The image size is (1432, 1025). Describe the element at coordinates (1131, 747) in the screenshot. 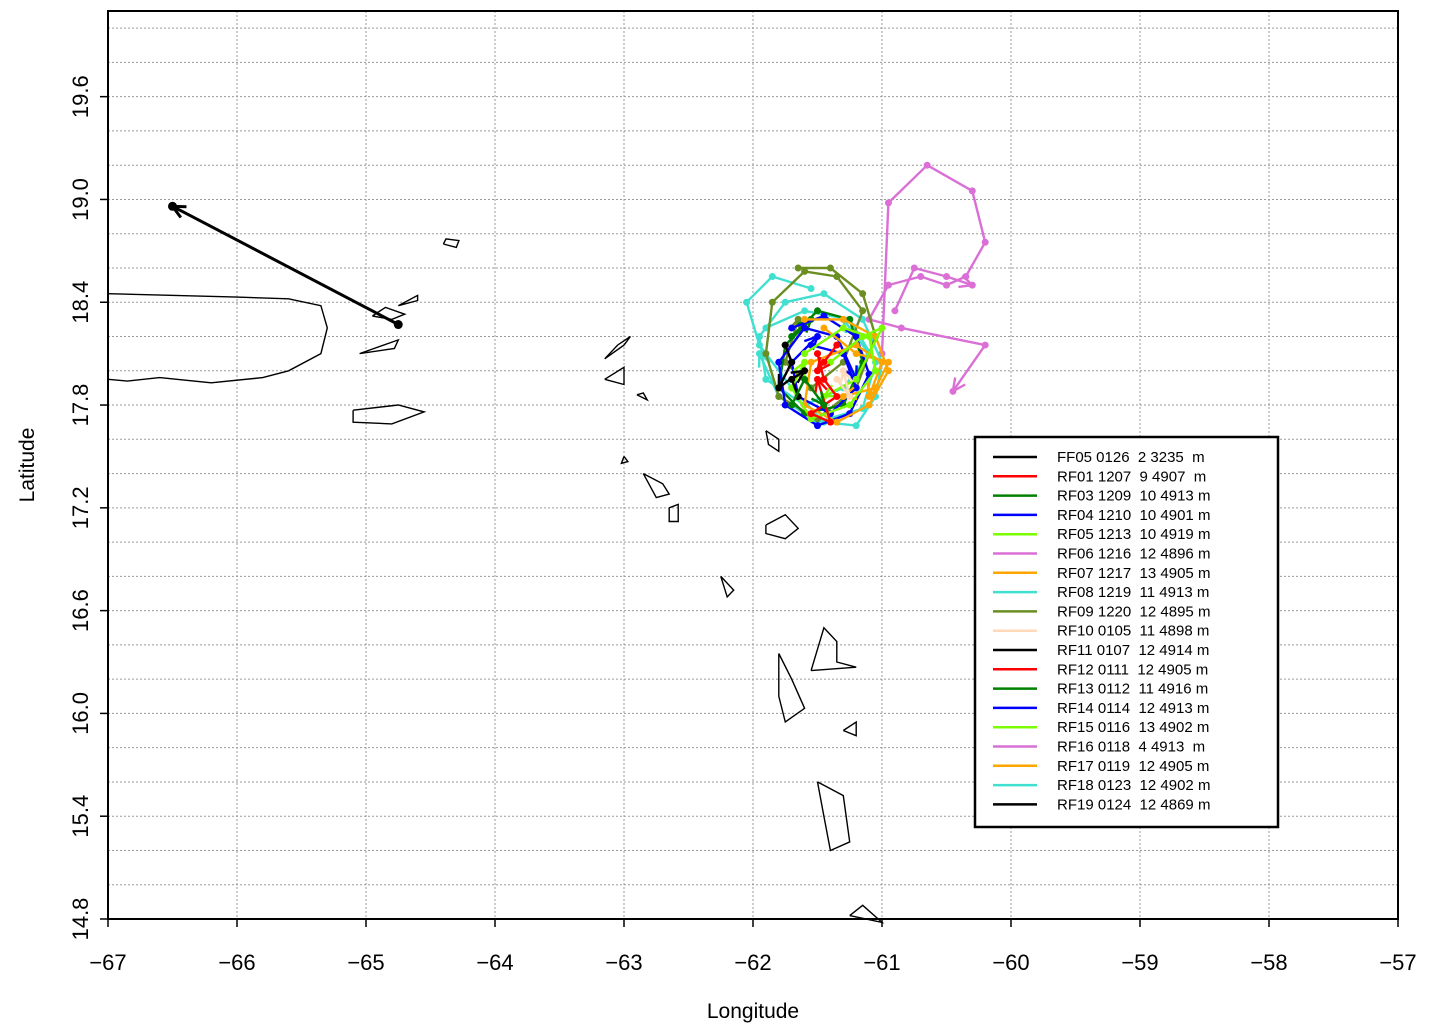

I see `legend-label-15: RF16 0118 4 4913 m` at that location.